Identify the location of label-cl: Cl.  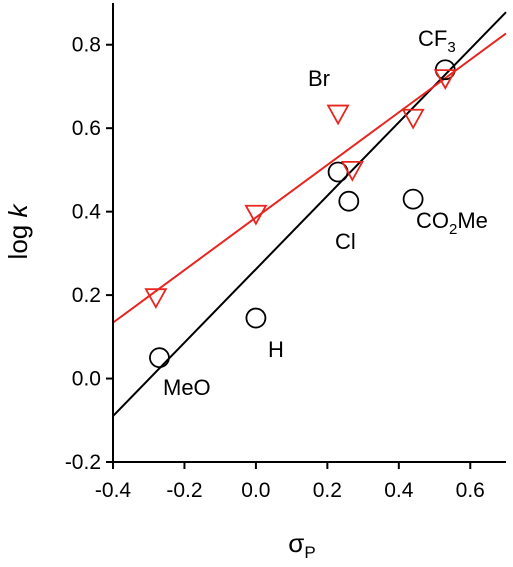
(345, 241).